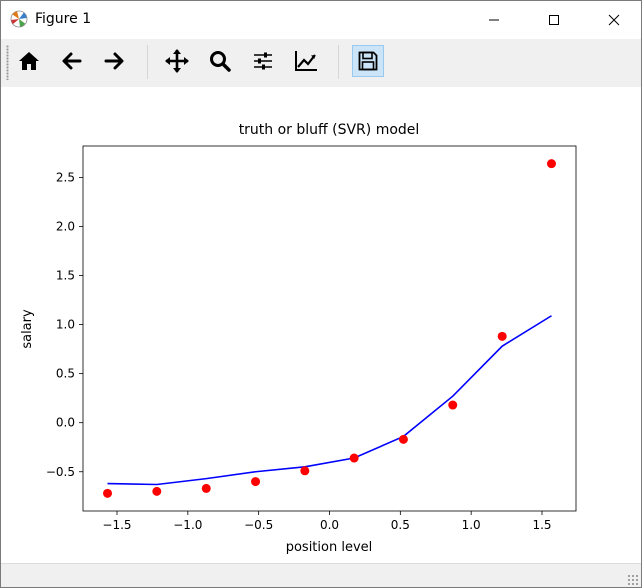  I want to click on window-title: Figure 1, so click(63, 19).